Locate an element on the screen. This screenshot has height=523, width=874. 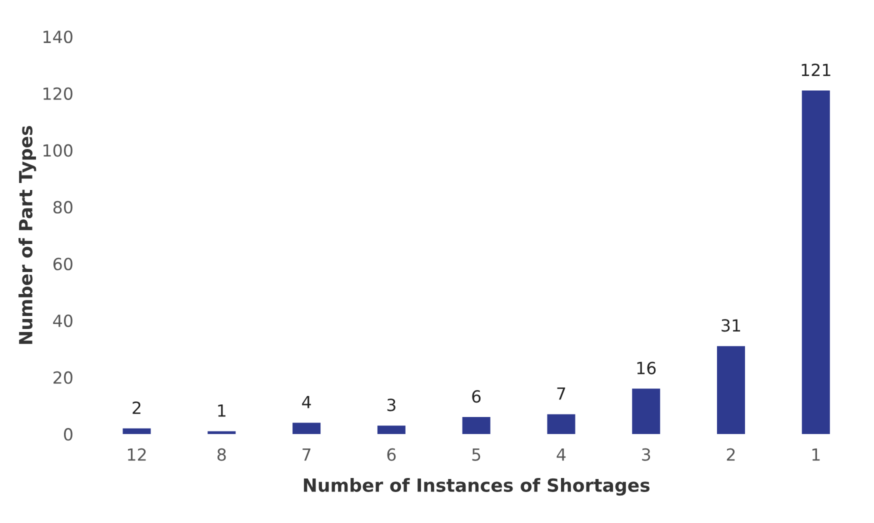
x-tick-label: 8 is located at coordinates (221, 454).